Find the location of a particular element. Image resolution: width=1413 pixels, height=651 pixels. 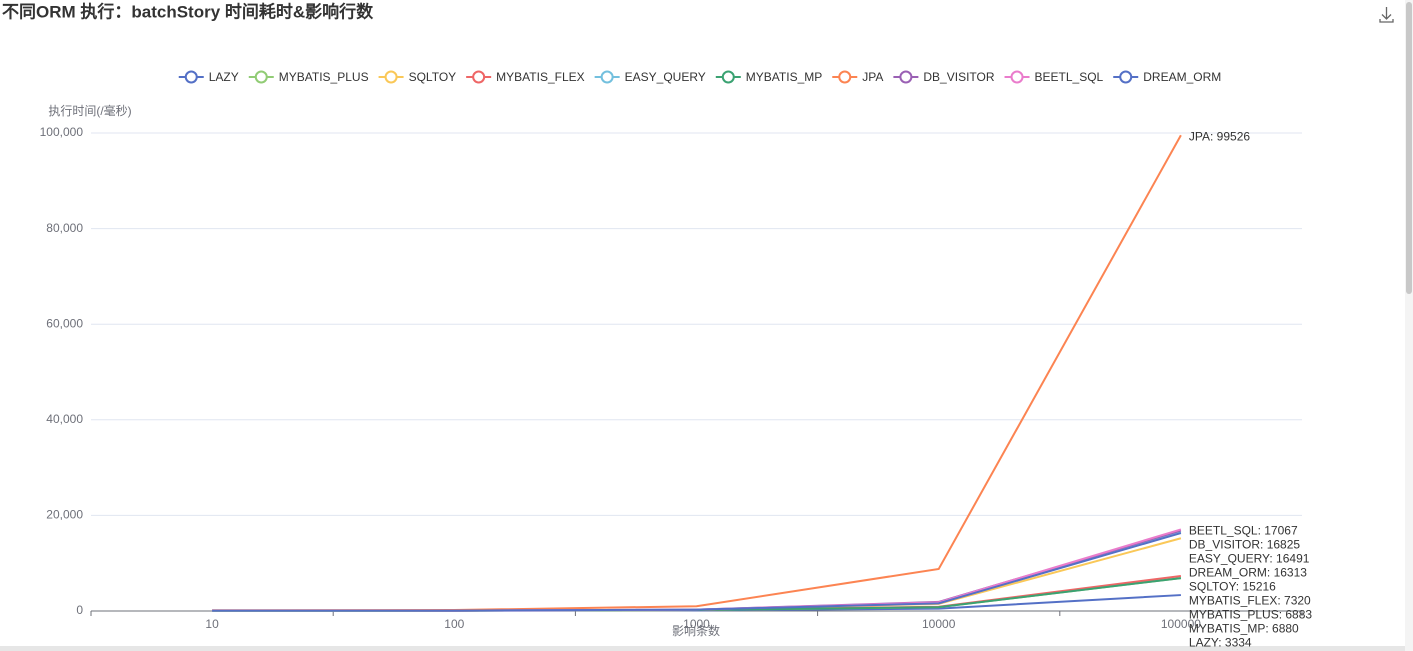

legend-item: DB_VISITOR is located at coordinates (944, 77).